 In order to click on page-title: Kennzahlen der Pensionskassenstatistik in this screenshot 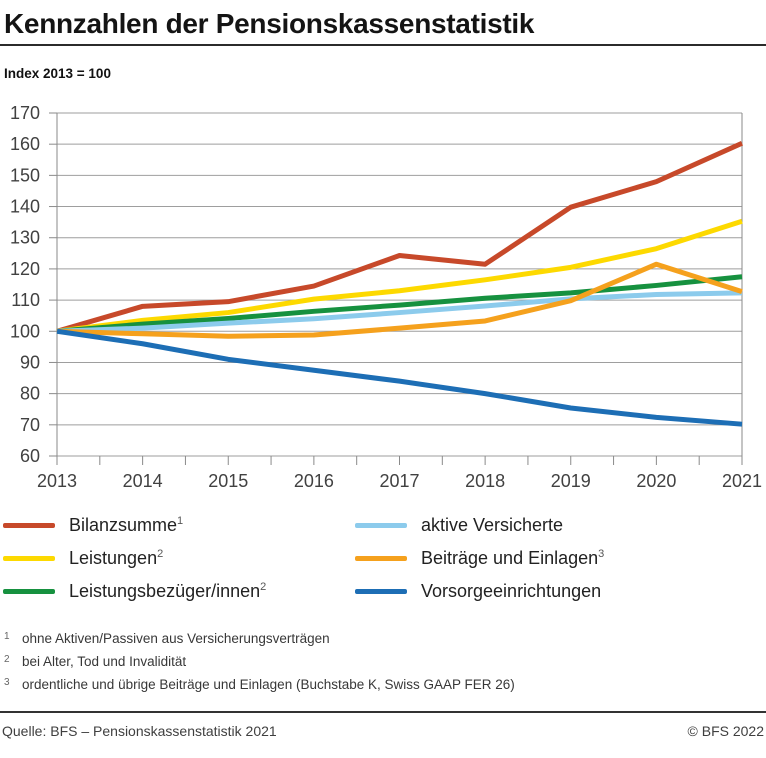, I will do `click(269, 23)`.